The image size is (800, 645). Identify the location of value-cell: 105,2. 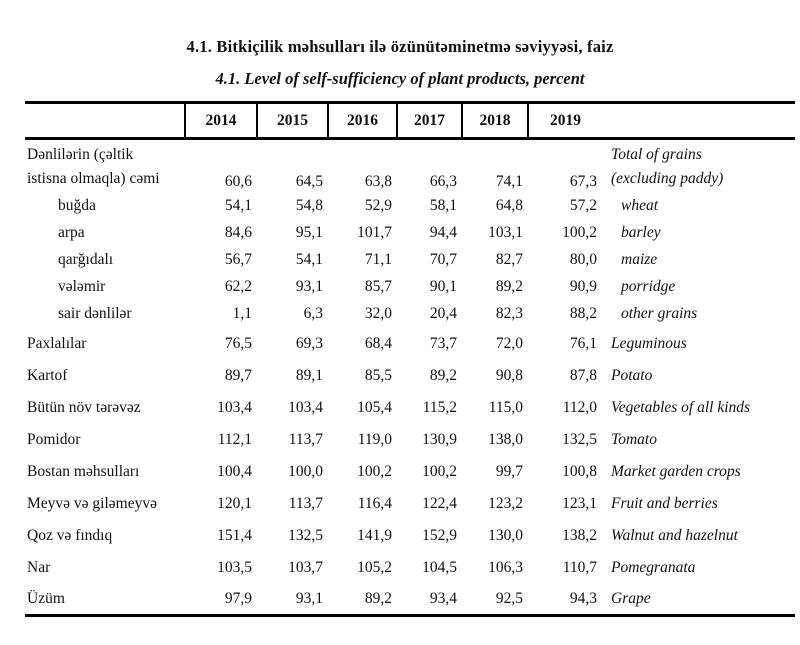
(374, 567).